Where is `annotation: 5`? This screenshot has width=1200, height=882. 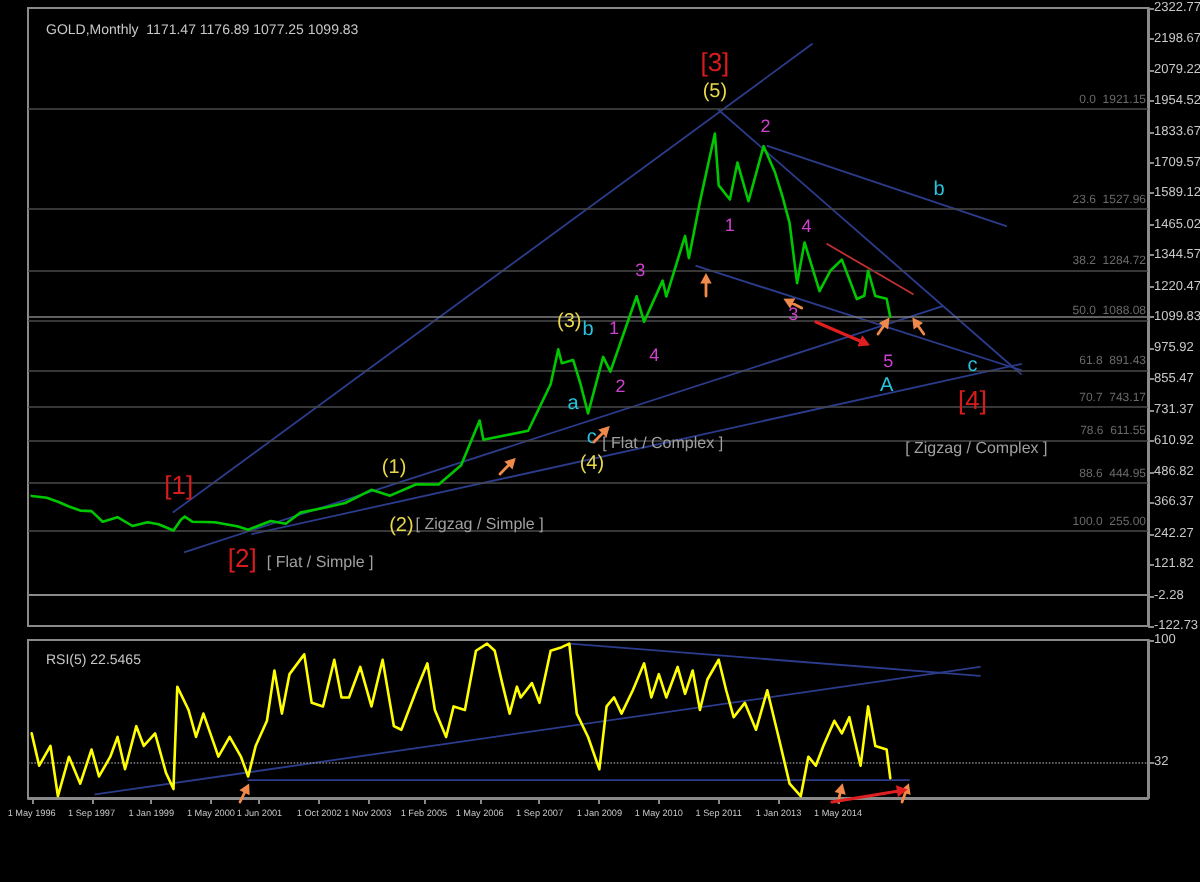
annotation: 5 is located at coordinates (888, 361).